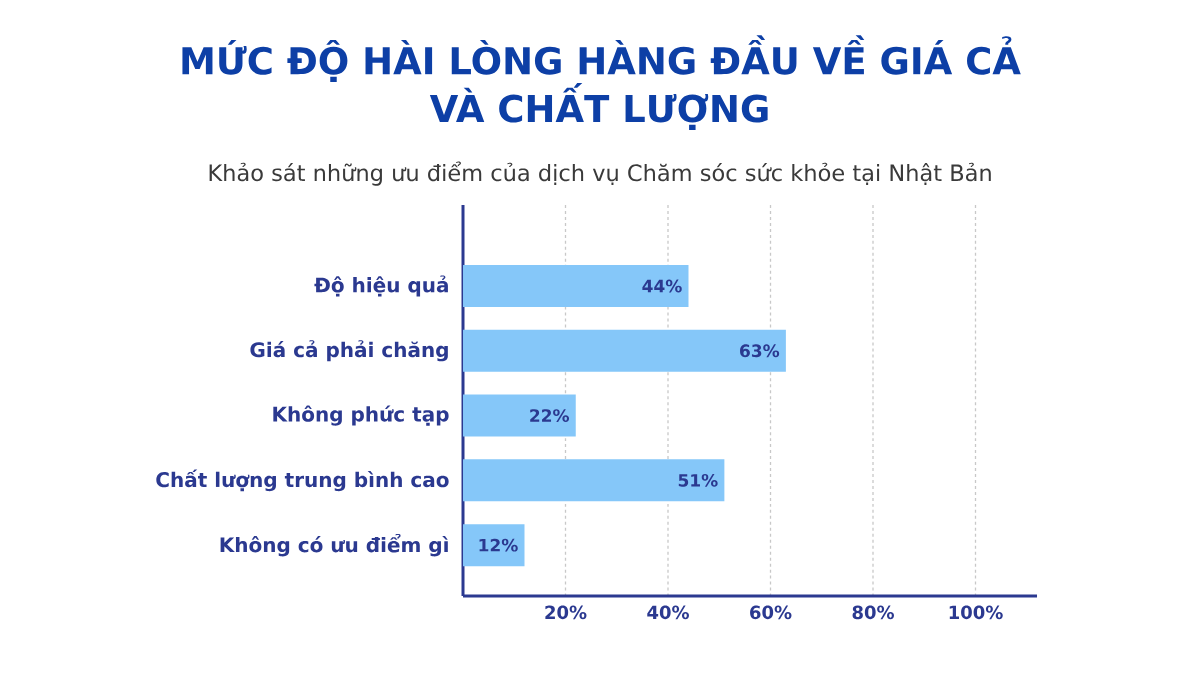  I want to click on data-label: 44%, so click(662, 286).